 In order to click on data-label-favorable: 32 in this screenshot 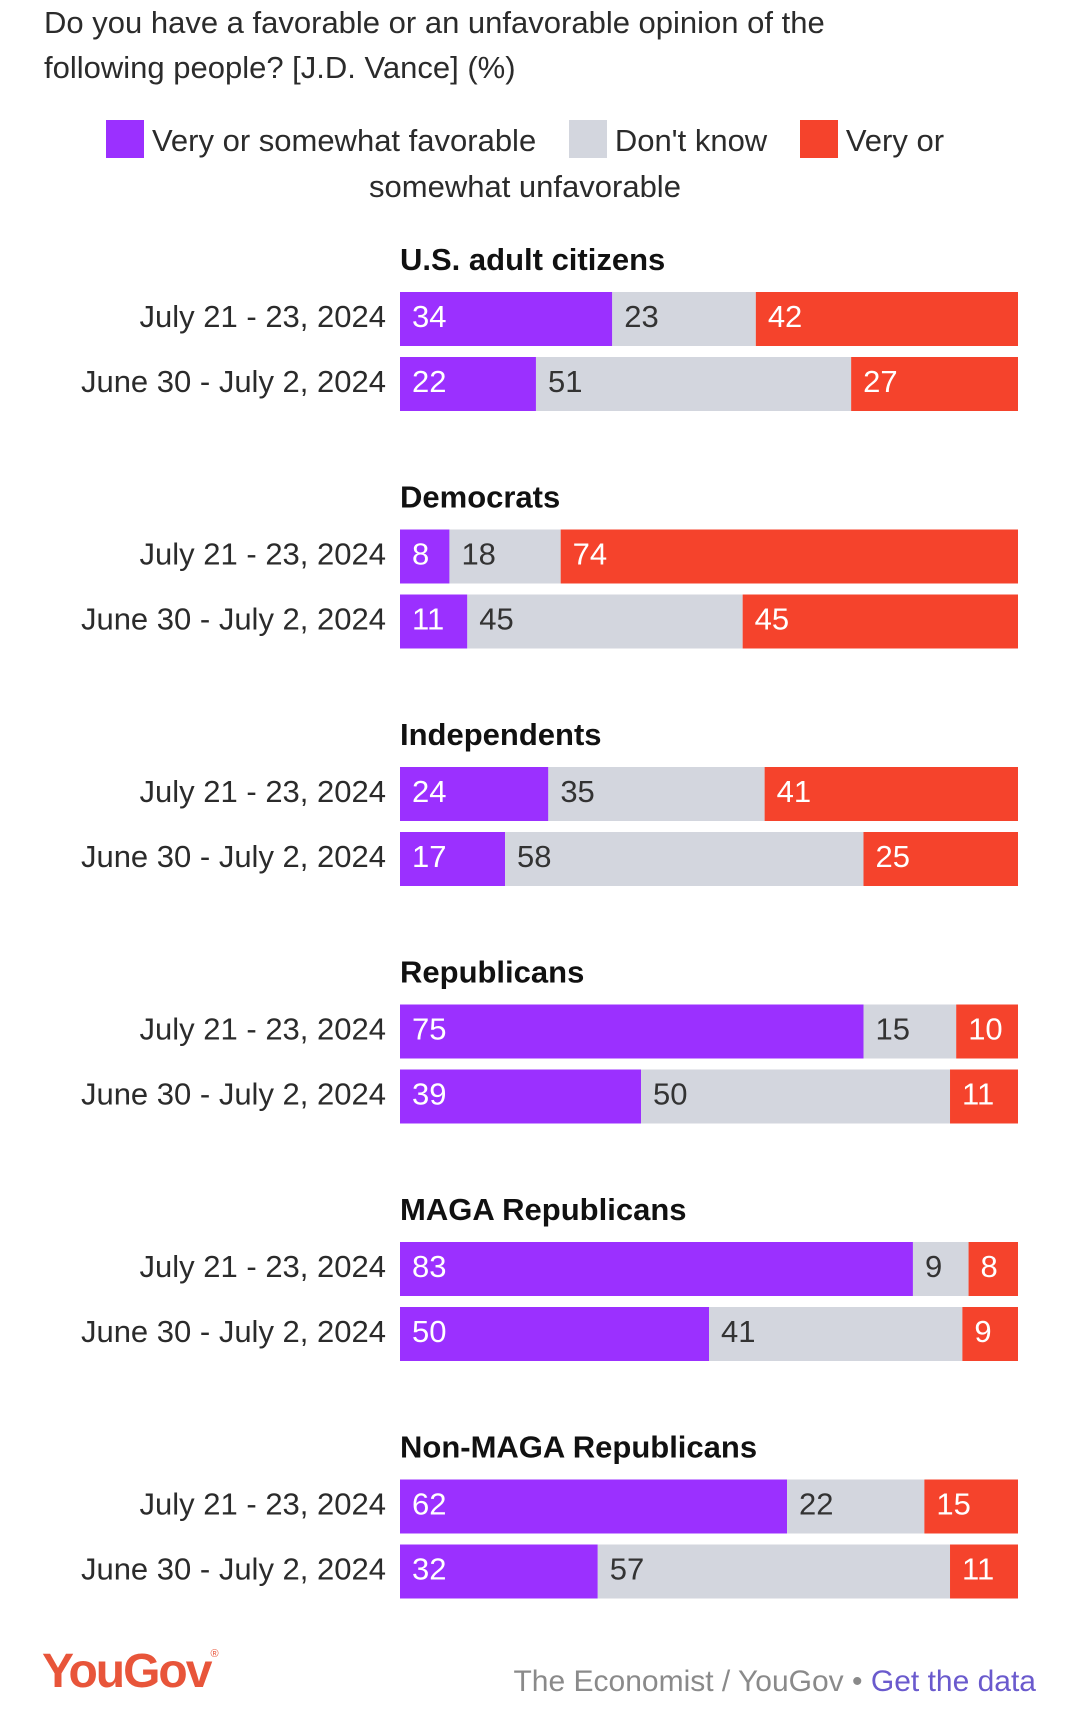, I will do `click(429, 1569)`.